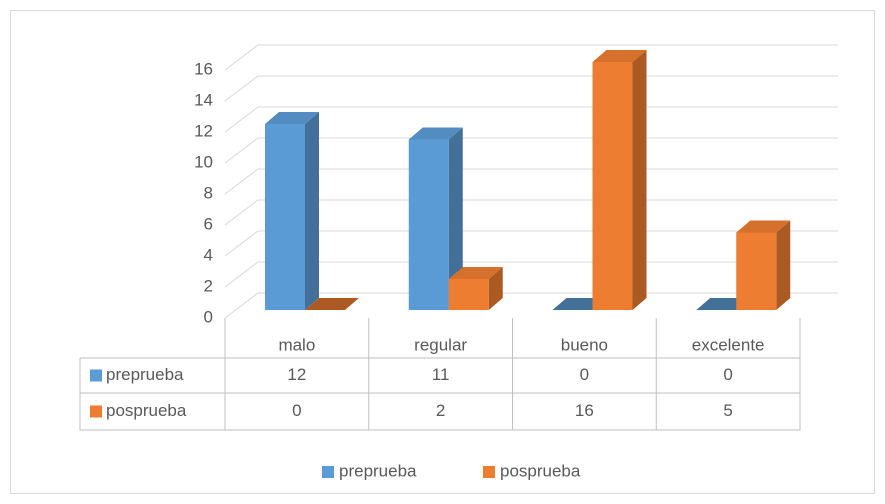 This screenshot has width=885, height=504. What do you see at coordinates (145, 374) in the screenshot?
I see `table-row-label: preprueba` at bounding box center [145, 374].